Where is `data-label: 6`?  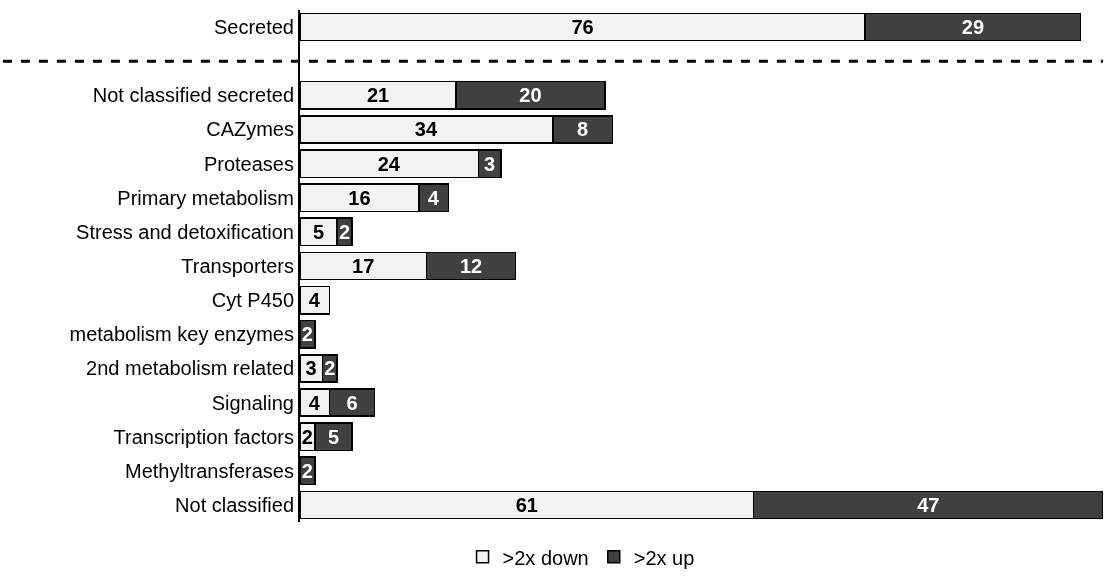
data-label: 6 is located at coordinates (352, 402).